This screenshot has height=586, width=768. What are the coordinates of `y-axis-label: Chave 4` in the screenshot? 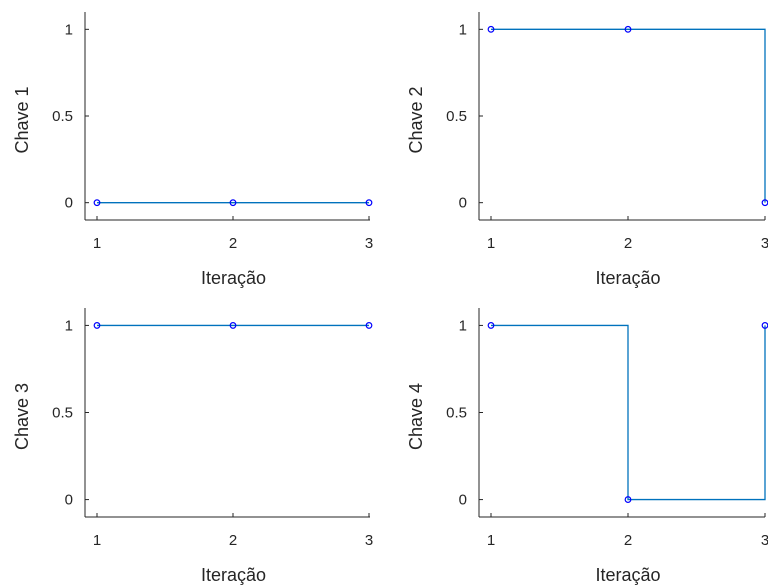 It's located at (416, 416).